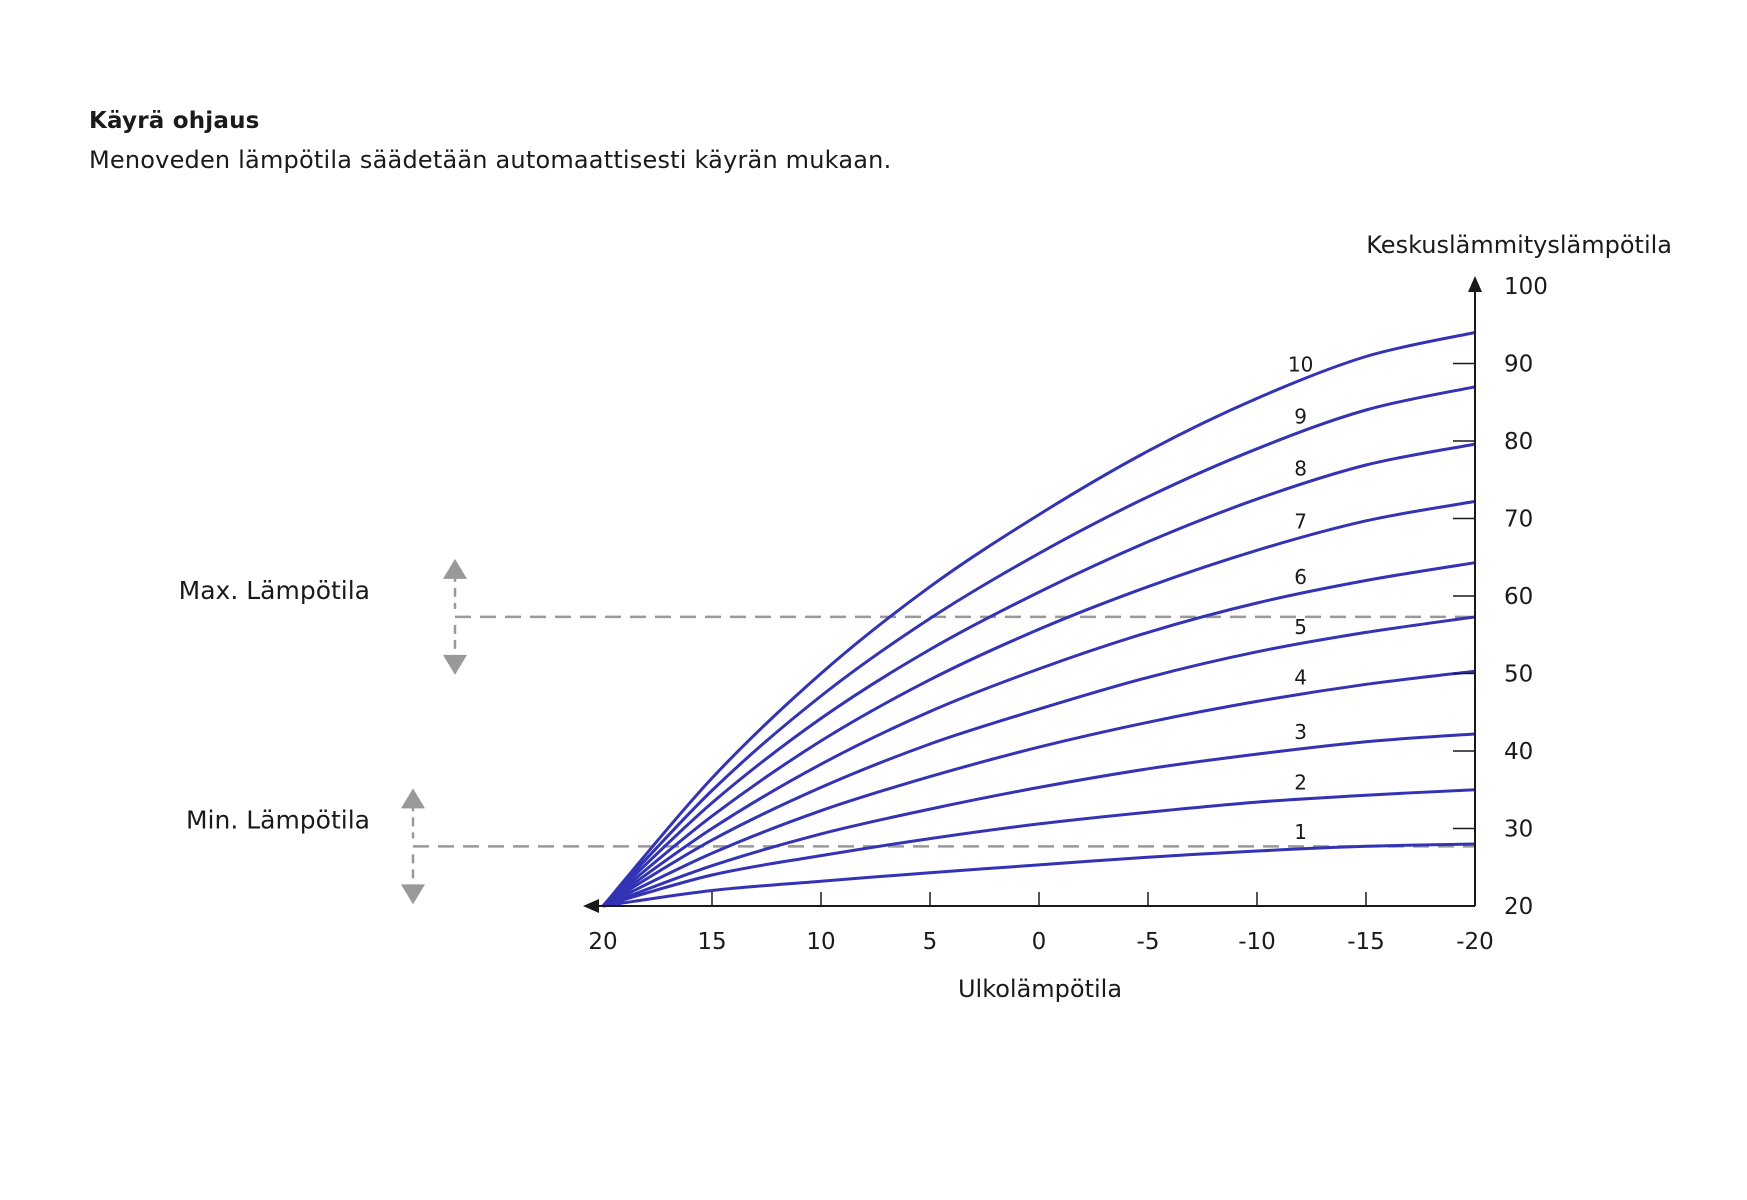 The height and width of the screenshot is (1200, 1747). What do you see at coordinates (1518, 597) in the screenshot?
I see `y-tick-label: 60` at bounding box center [1518, 597].